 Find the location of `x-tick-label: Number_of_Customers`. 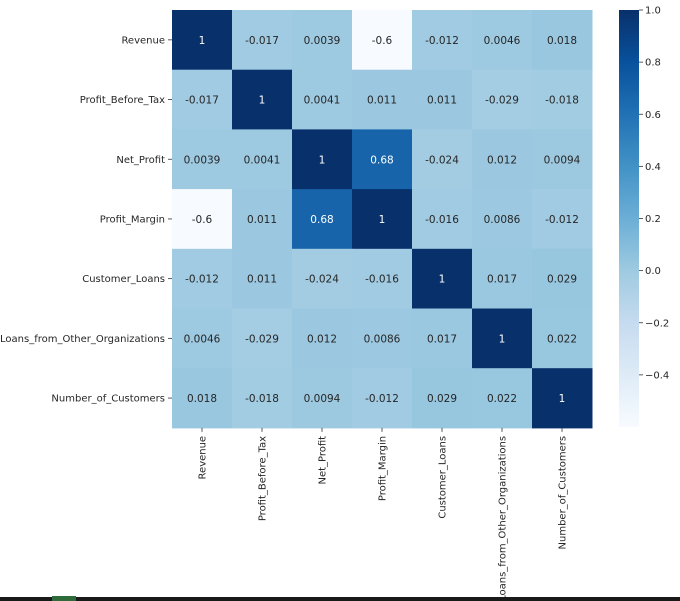

x-tick-label: Number_of_Customers is located at coordinates (563, 493).